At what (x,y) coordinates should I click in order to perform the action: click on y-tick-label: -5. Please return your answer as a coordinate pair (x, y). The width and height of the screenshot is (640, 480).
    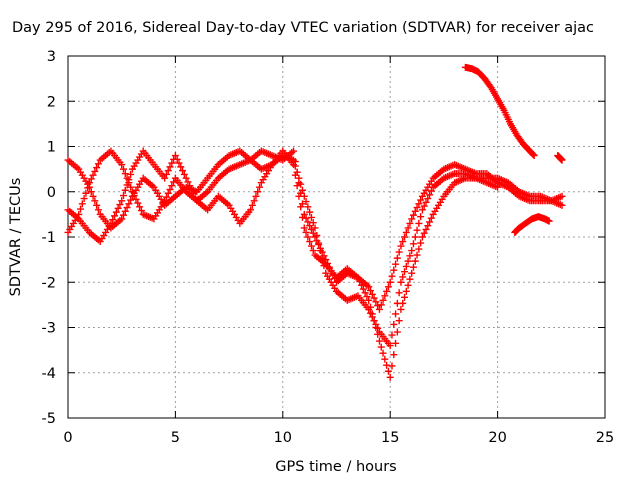
    Looking at the image, I should click on (49, 419).